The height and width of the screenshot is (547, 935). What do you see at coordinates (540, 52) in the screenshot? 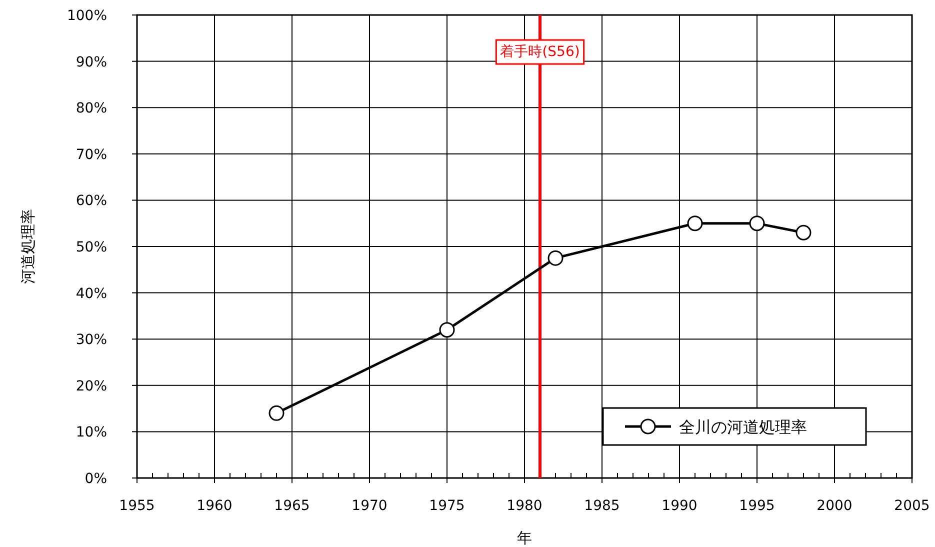
I see `ref-line-label: 着手時(S56)` at bounding box center [540, 52].